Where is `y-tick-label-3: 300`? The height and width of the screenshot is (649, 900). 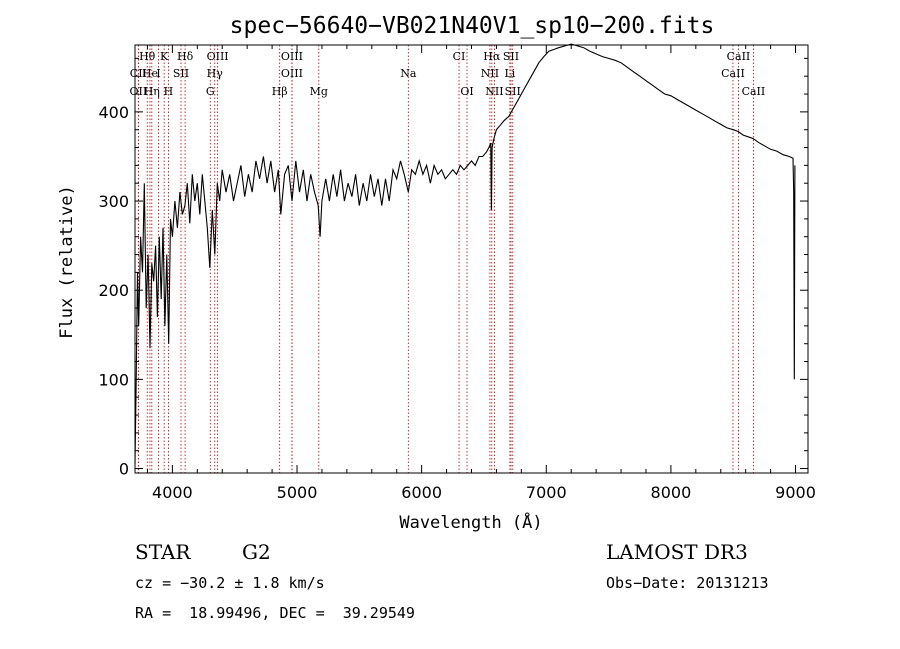 y-tick-label-3: 300 is located at coordinates (113, 201).